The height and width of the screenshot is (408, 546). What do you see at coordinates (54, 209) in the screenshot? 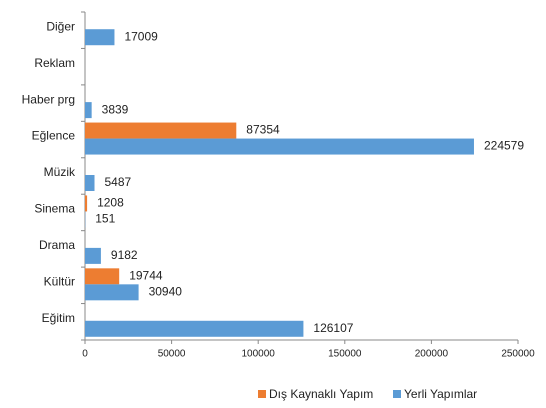
I see `category-label: Sinema` at bounding box center [54, 209].